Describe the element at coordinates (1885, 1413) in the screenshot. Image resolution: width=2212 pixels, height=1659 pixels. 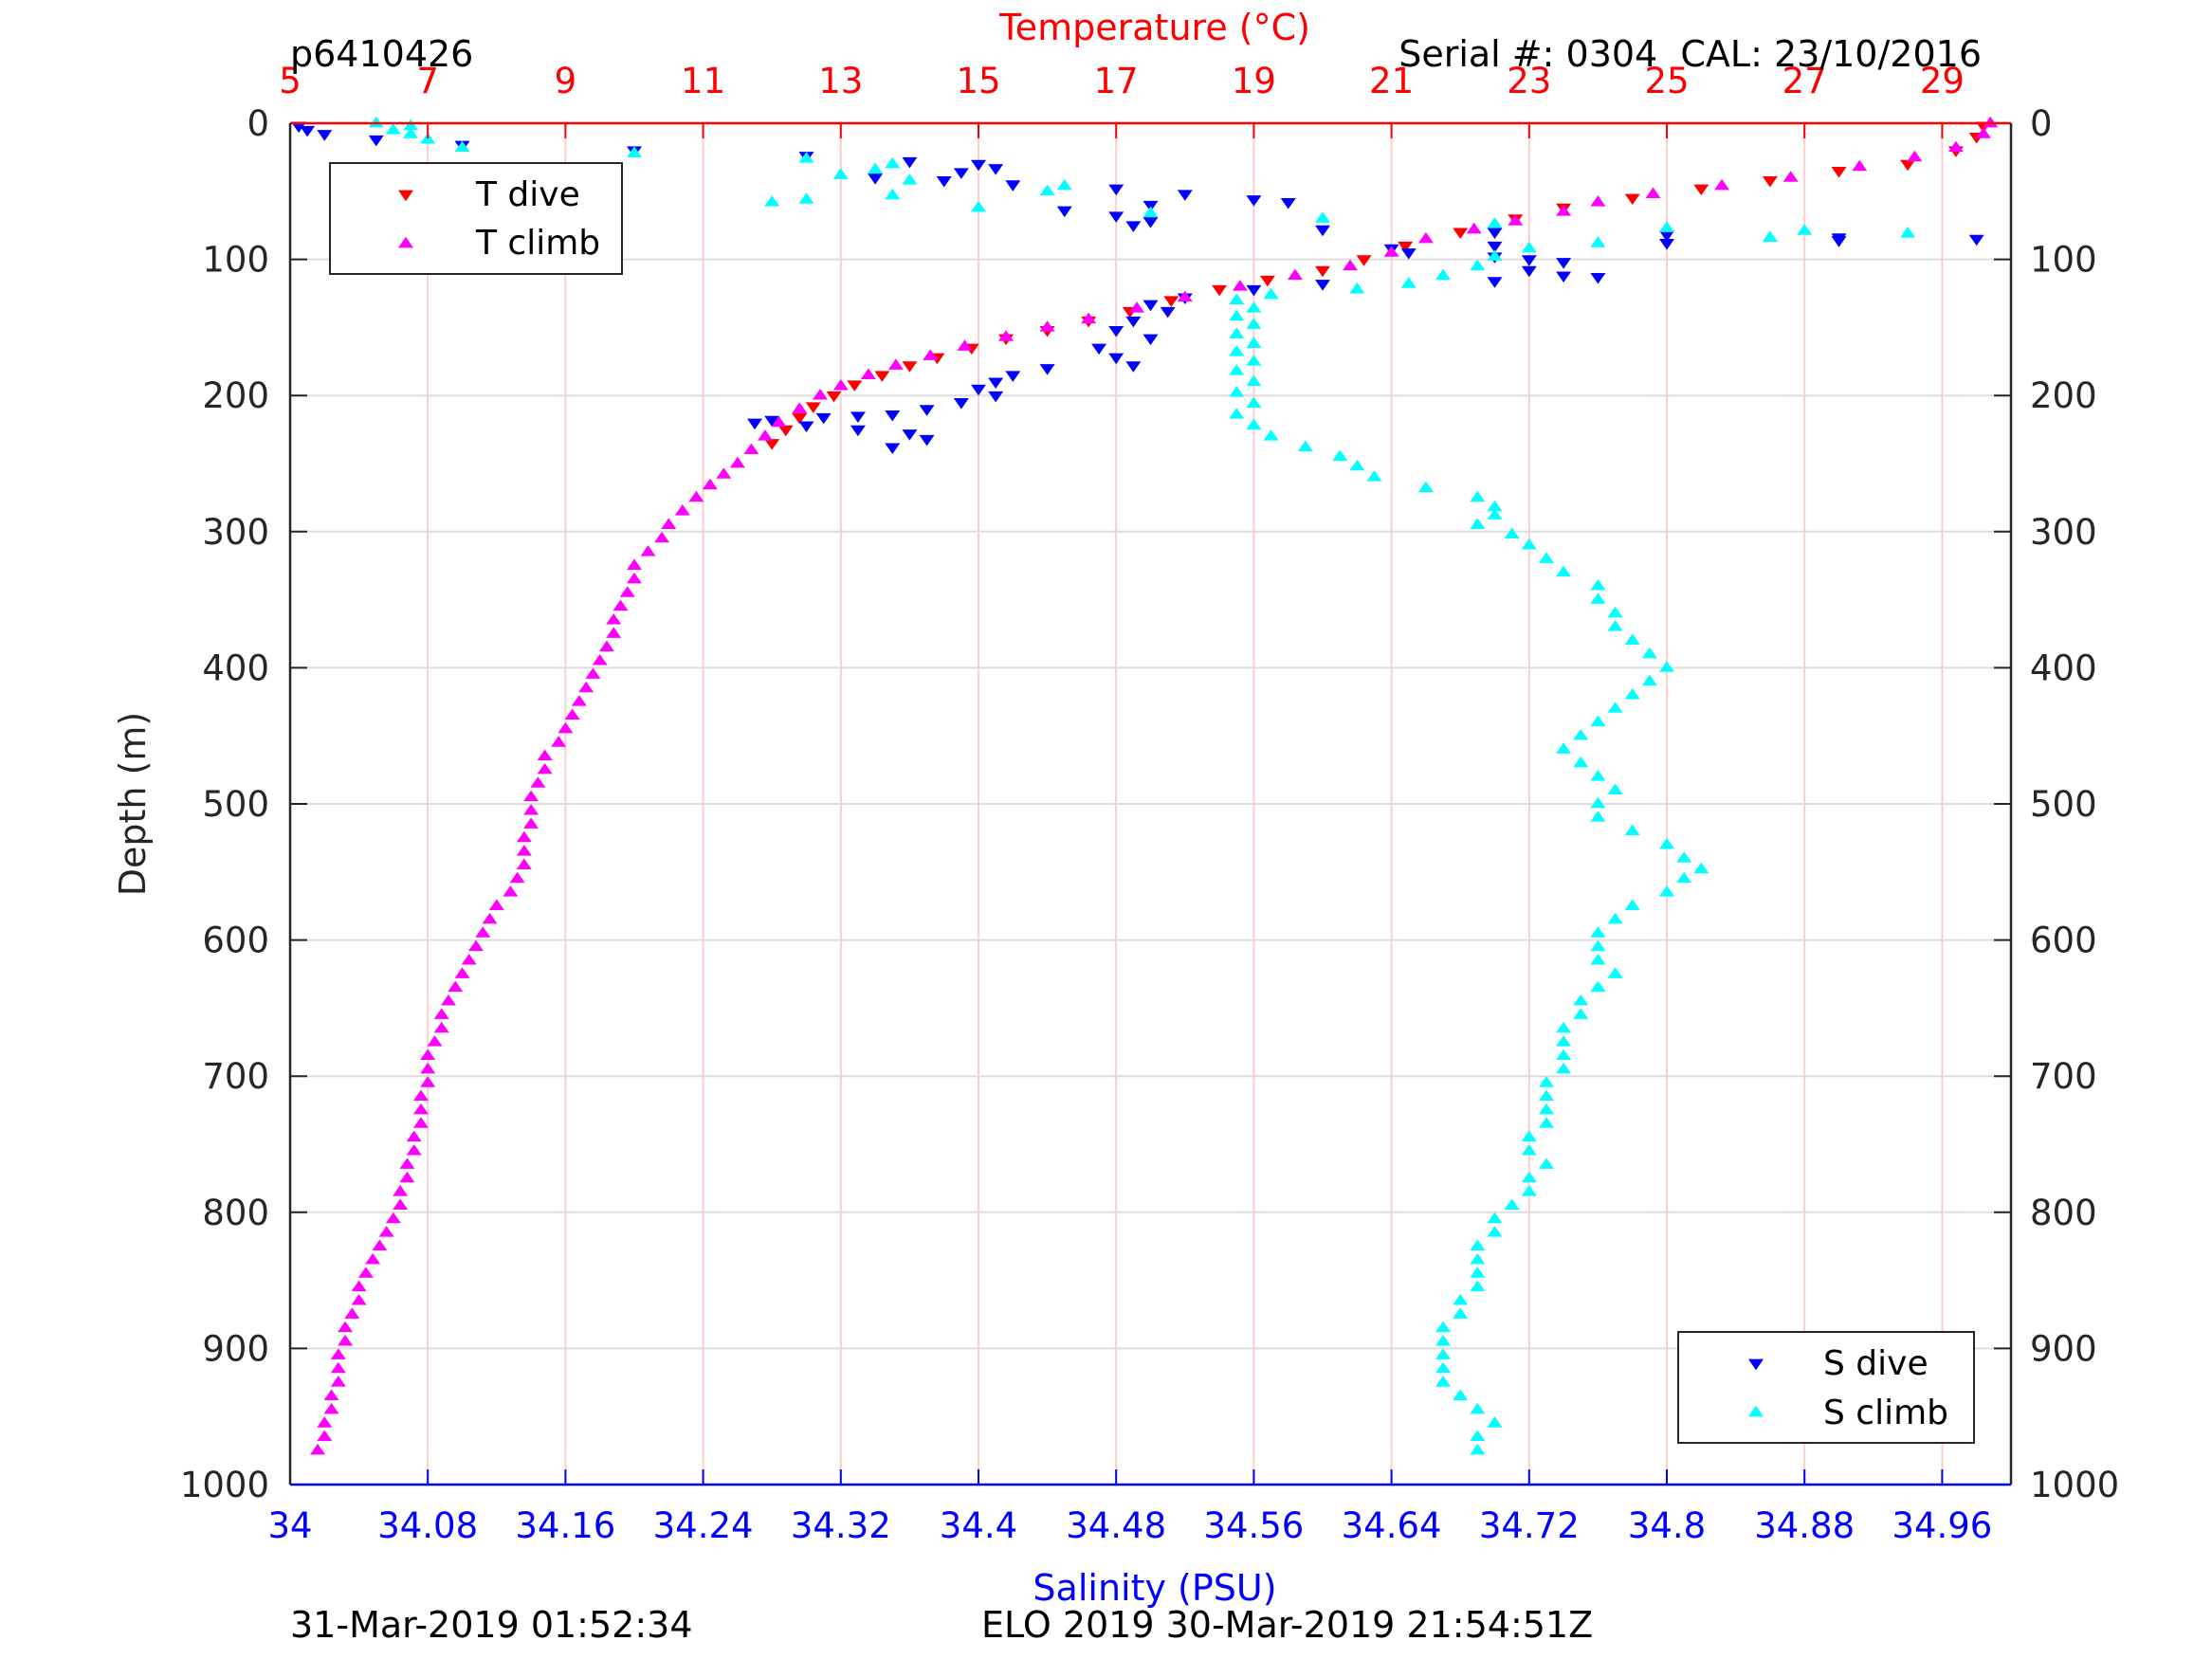
I see `s-climb-legend-label: S climb` at that location.